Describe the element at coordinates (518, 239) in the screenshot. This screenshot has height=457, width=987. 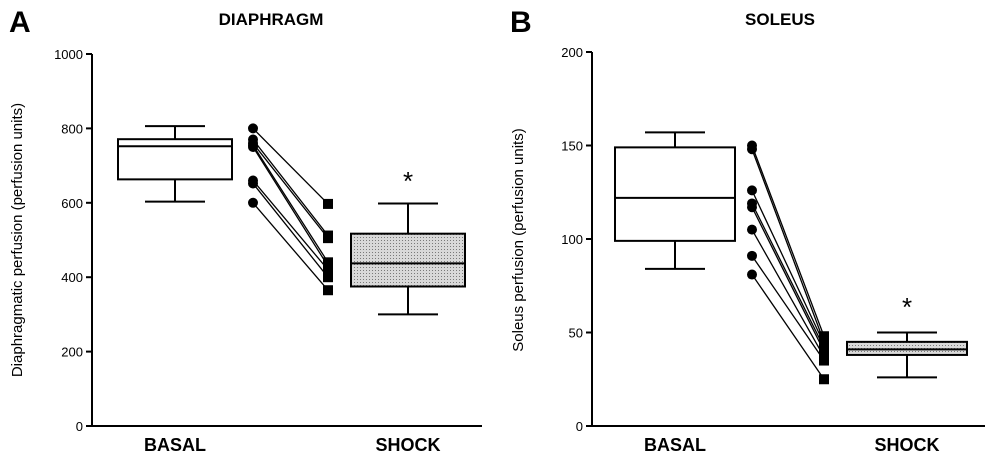
I see `panel-b-y-axis-label: Soleus perfusion (perfusion units)` at that location.